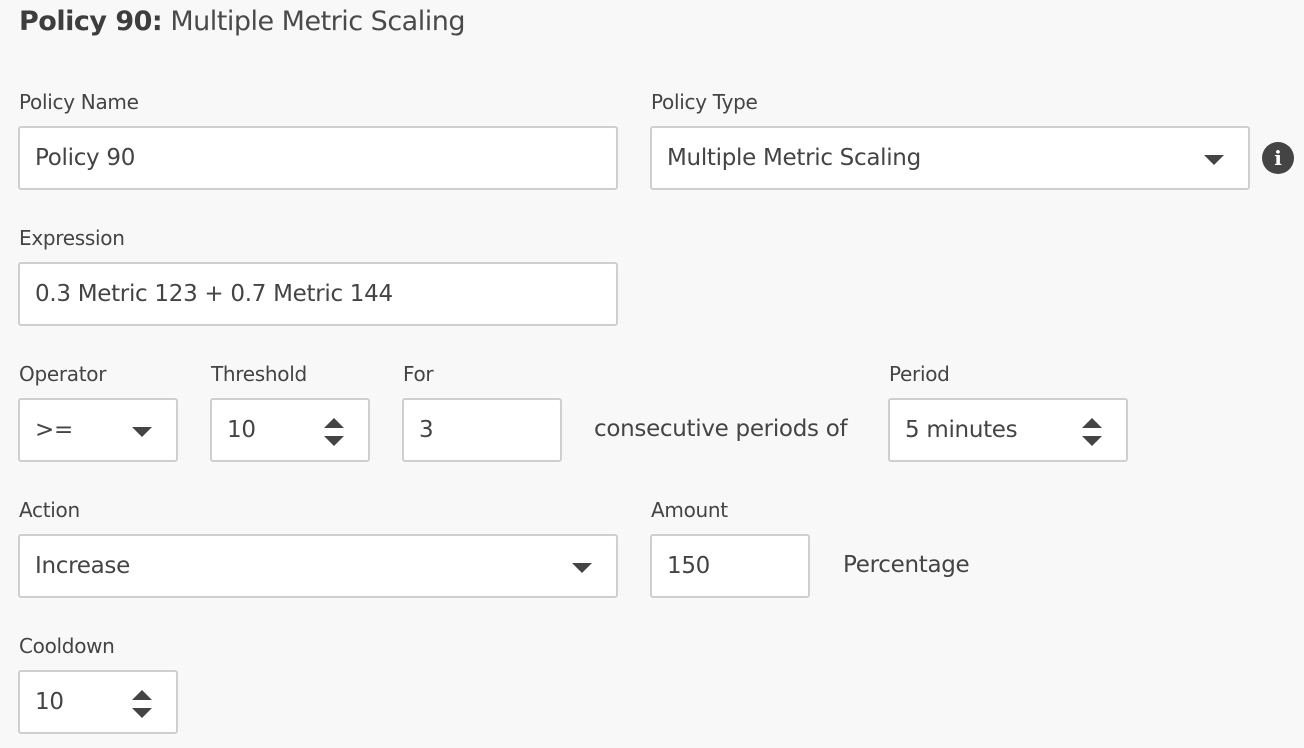  Describe the element at coordinates (689, 510) in the screenshot. I see `amount-label: Amount` at that location.